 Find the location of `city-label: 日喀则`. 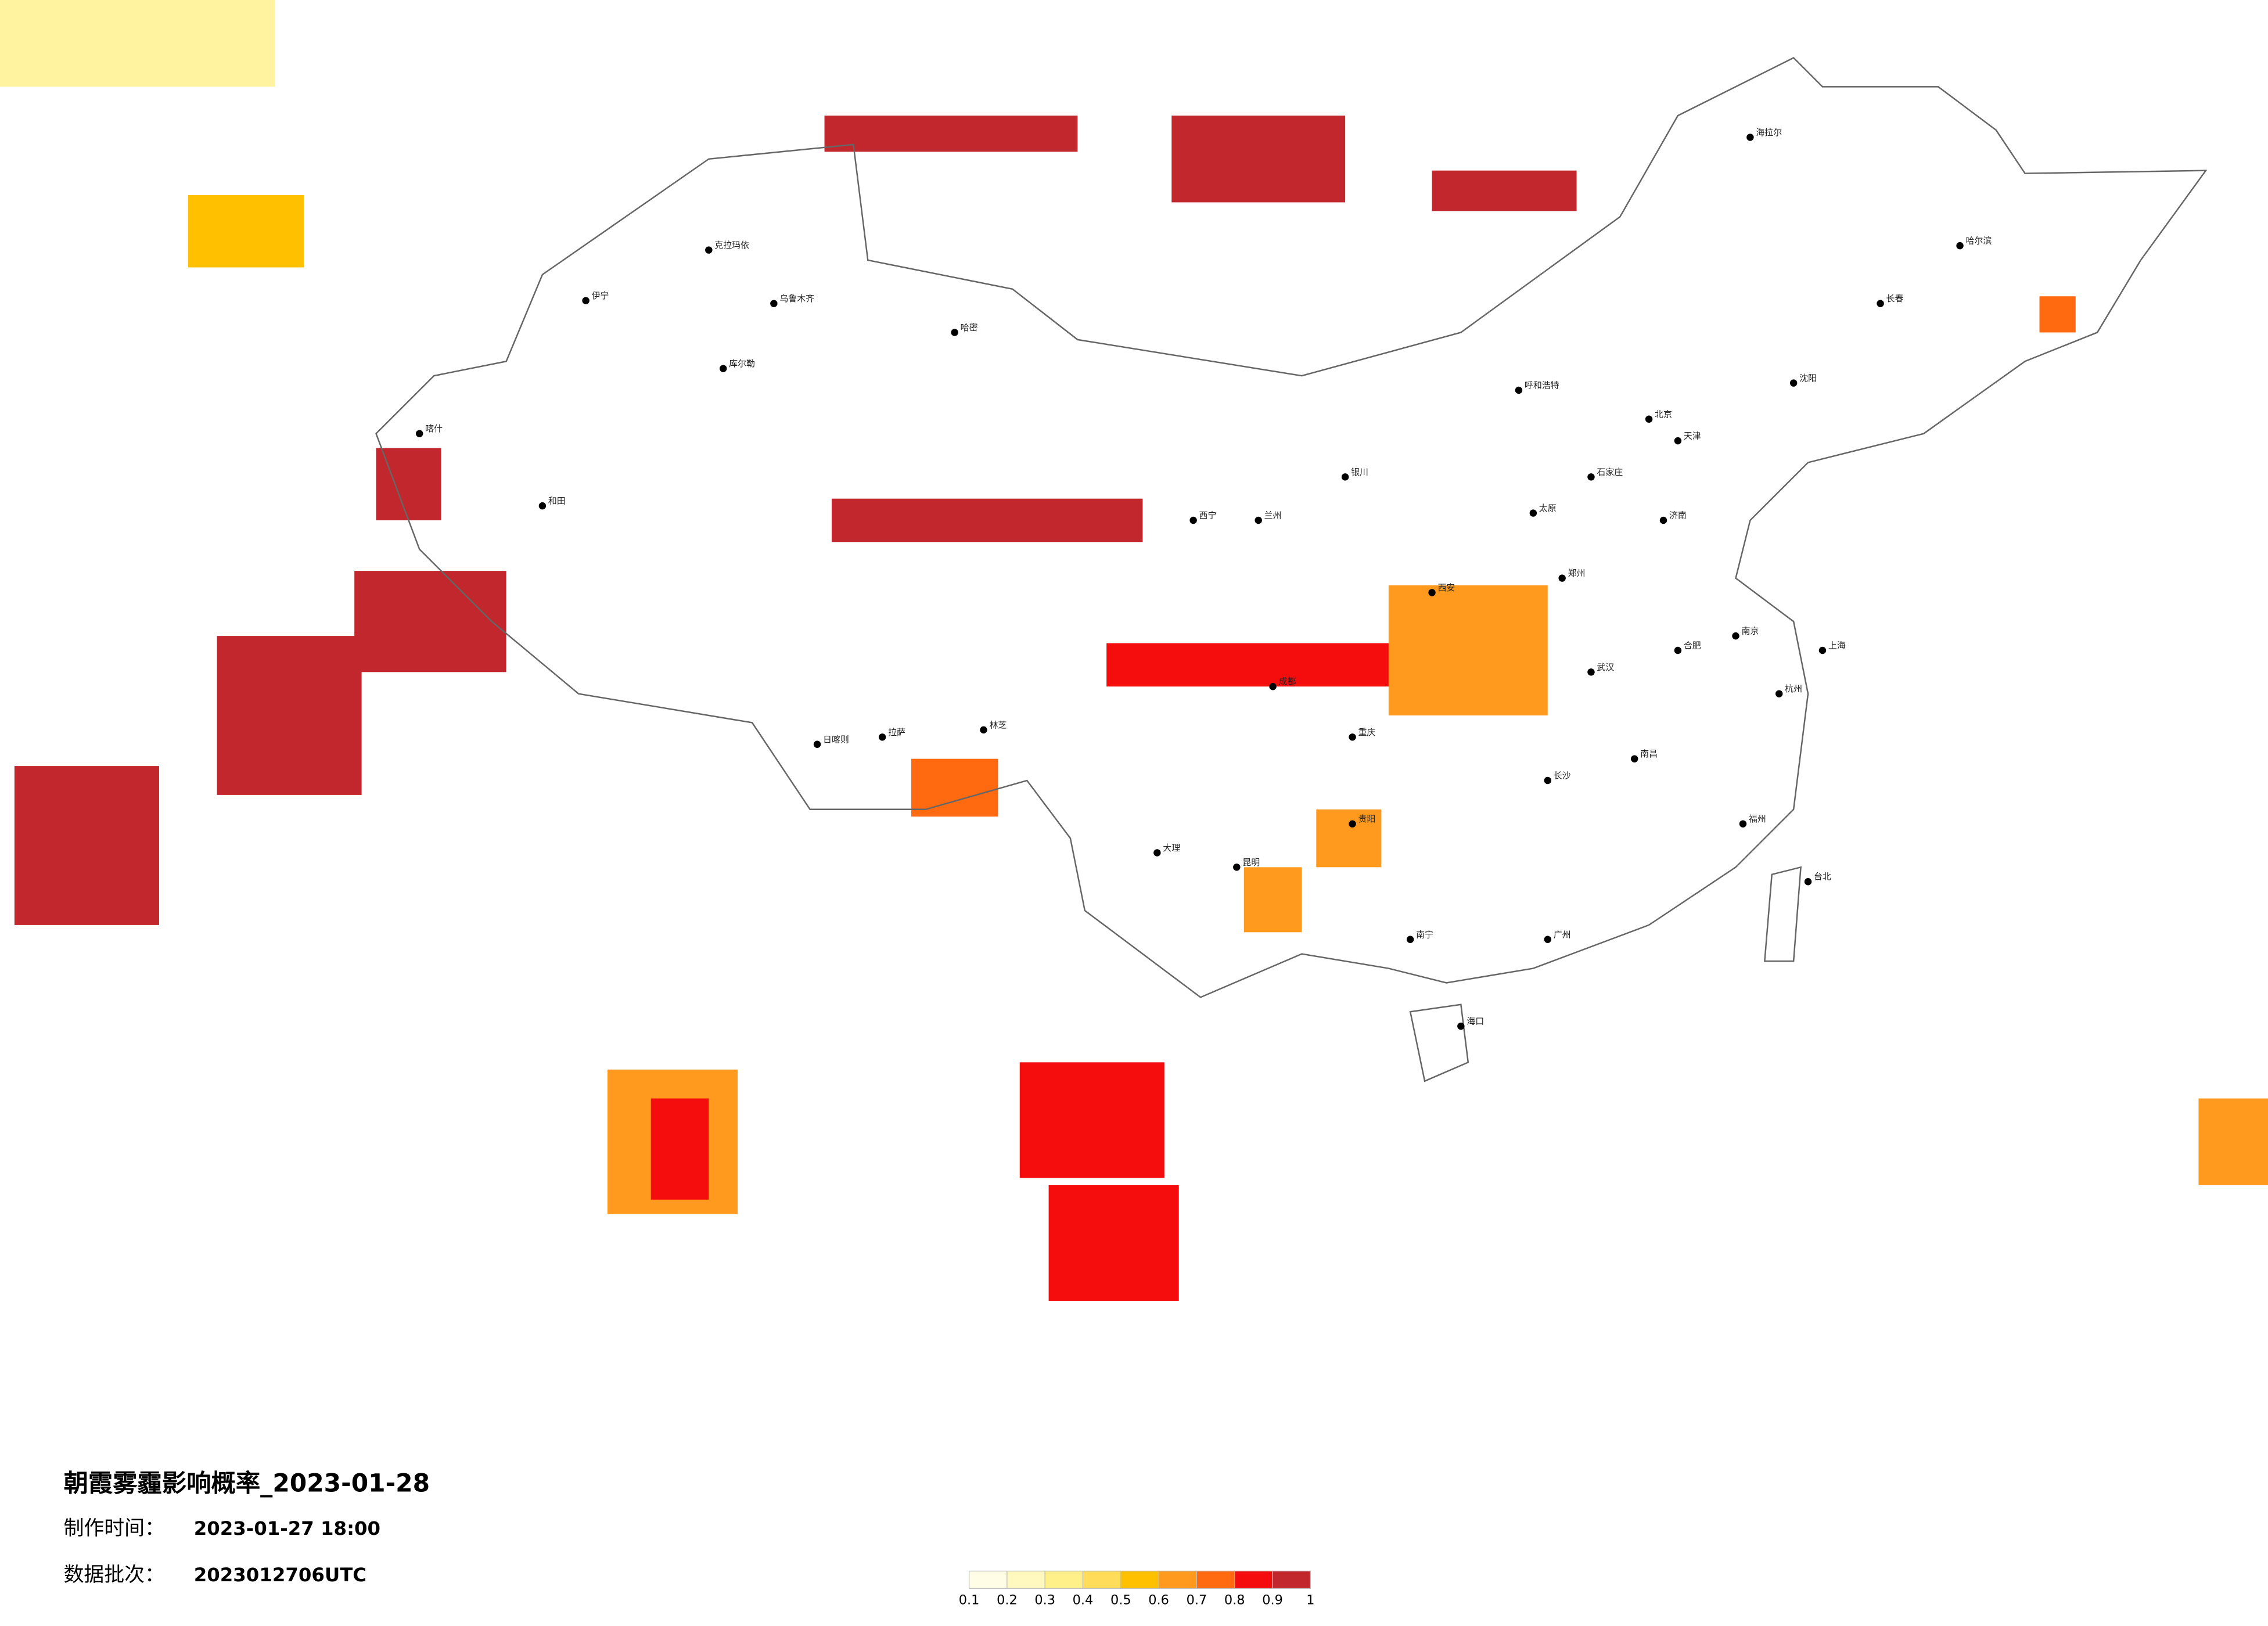

city-label: 日喀则 is located at coordinates (836, 739).